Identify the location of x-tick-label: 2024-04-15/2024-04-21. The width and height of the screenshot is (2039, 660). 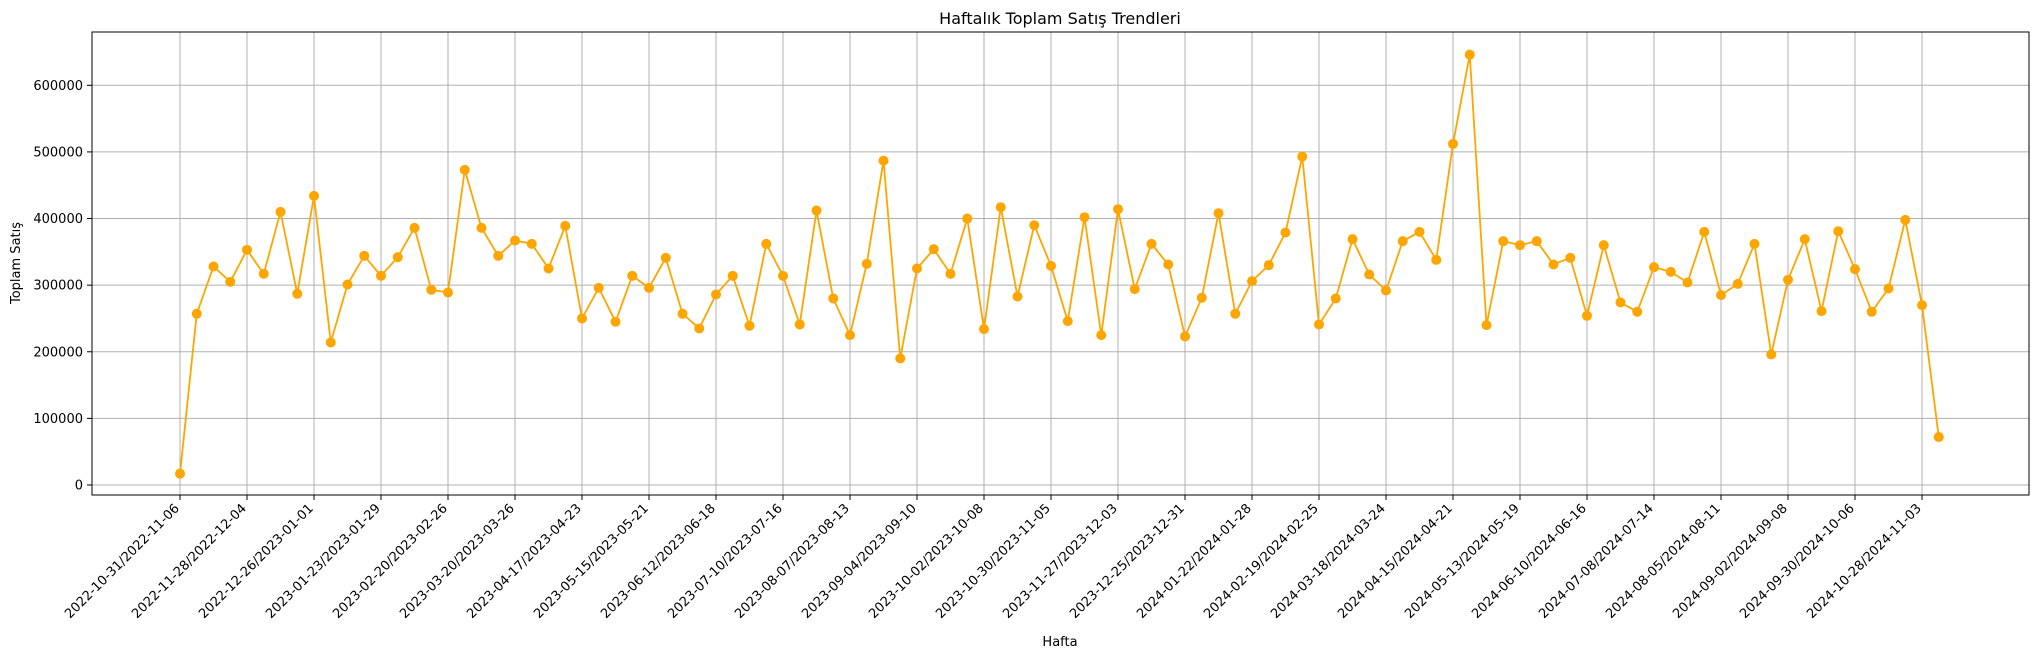
(1395, 561).